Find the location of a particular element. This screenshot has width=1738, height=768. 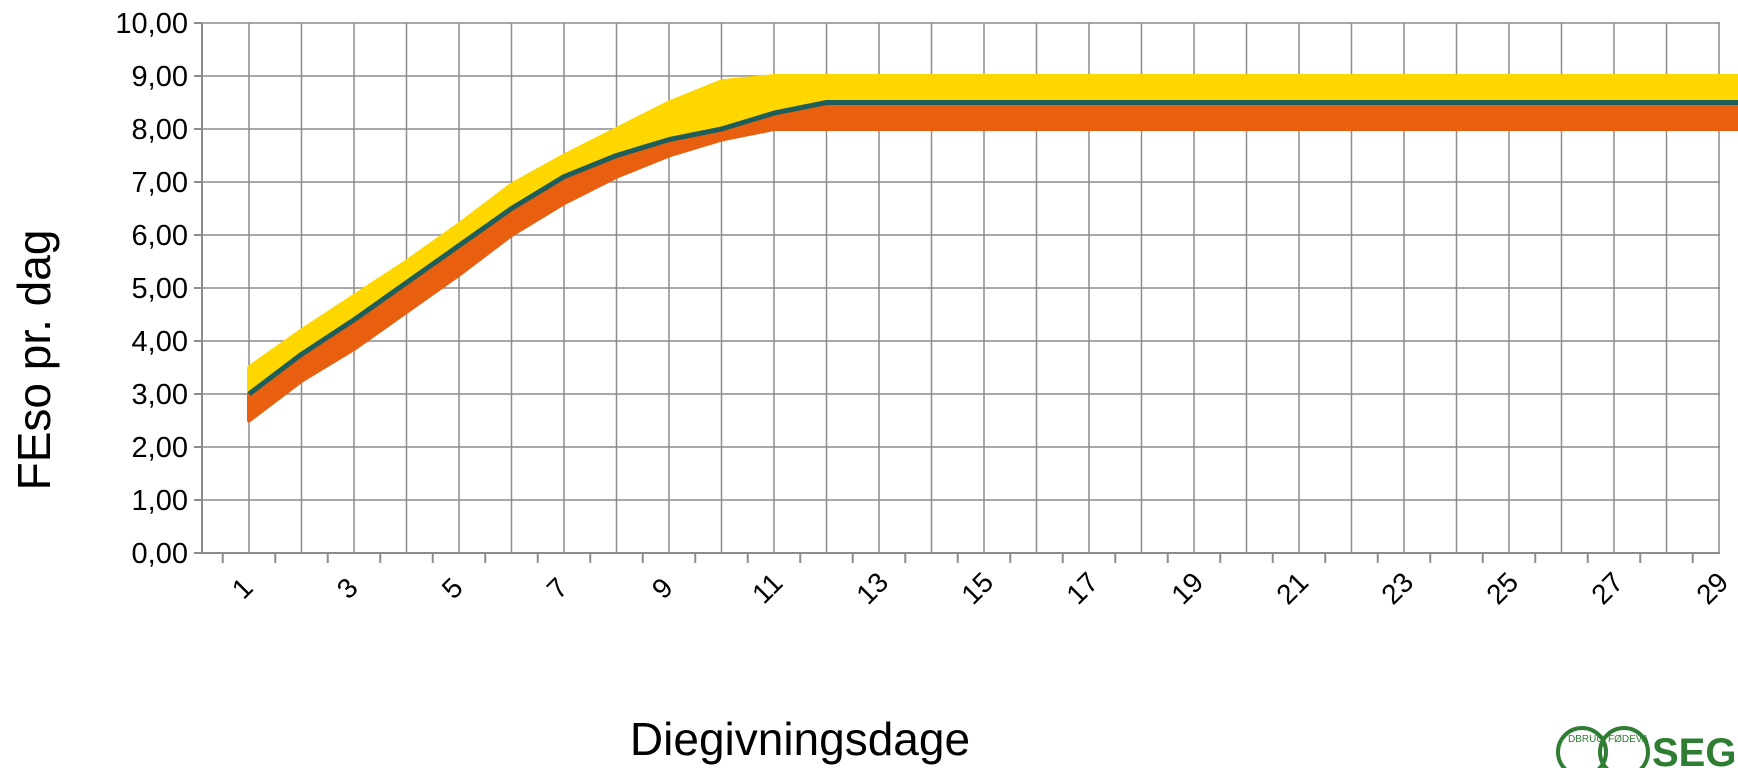

x-tick-label: 29 is located at coordinates (1712, 588).